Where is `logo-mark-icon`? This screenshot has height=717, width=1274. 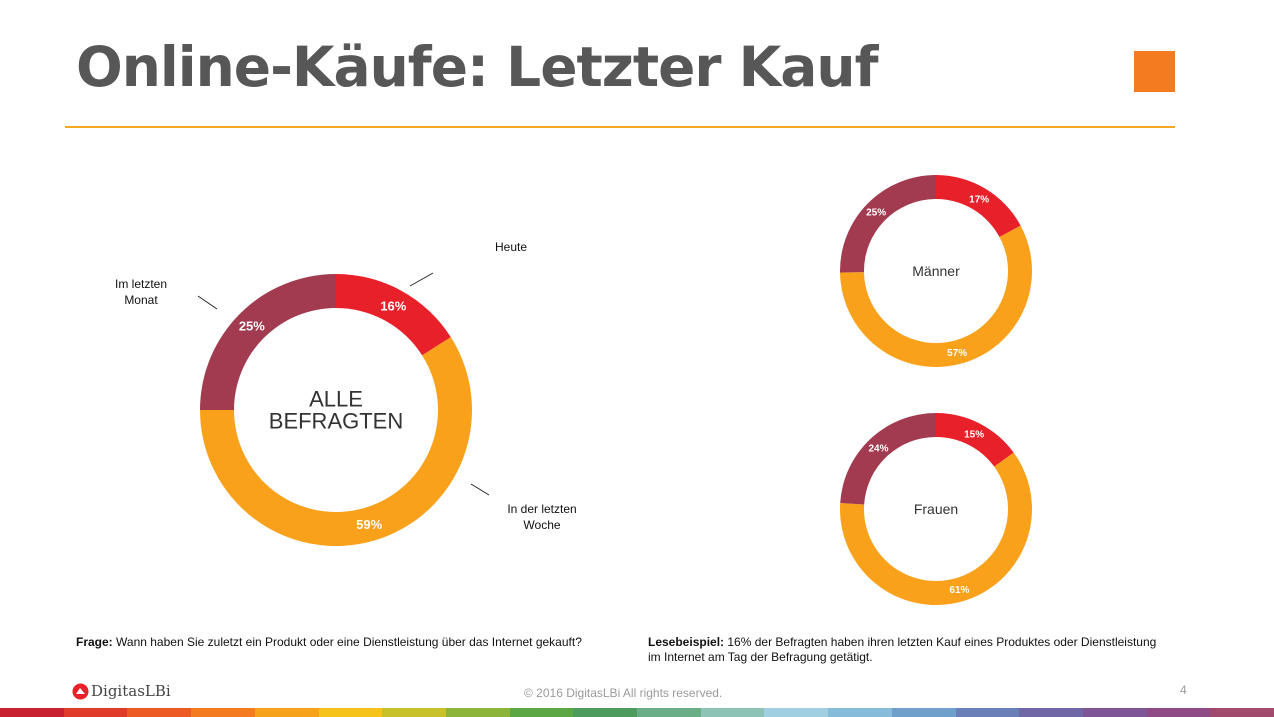
logo-mark-icon is located at coordinates (80, 691).